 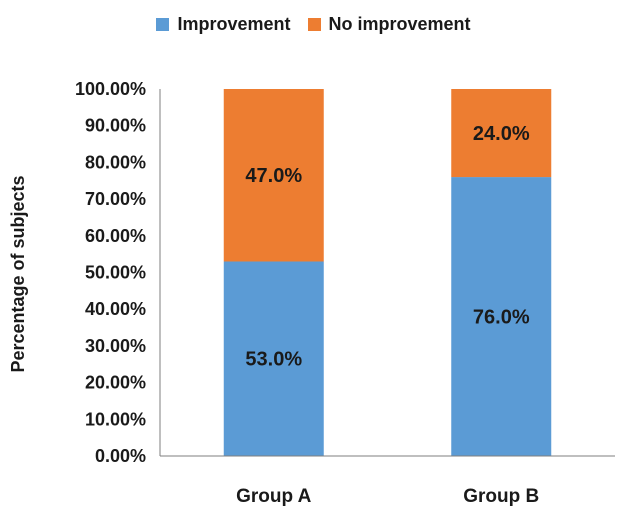 What do you see at coordinates (115, 236) in the screenshot?
I see `y-tick-label: 60.00%` at bounding box center [115, 236].